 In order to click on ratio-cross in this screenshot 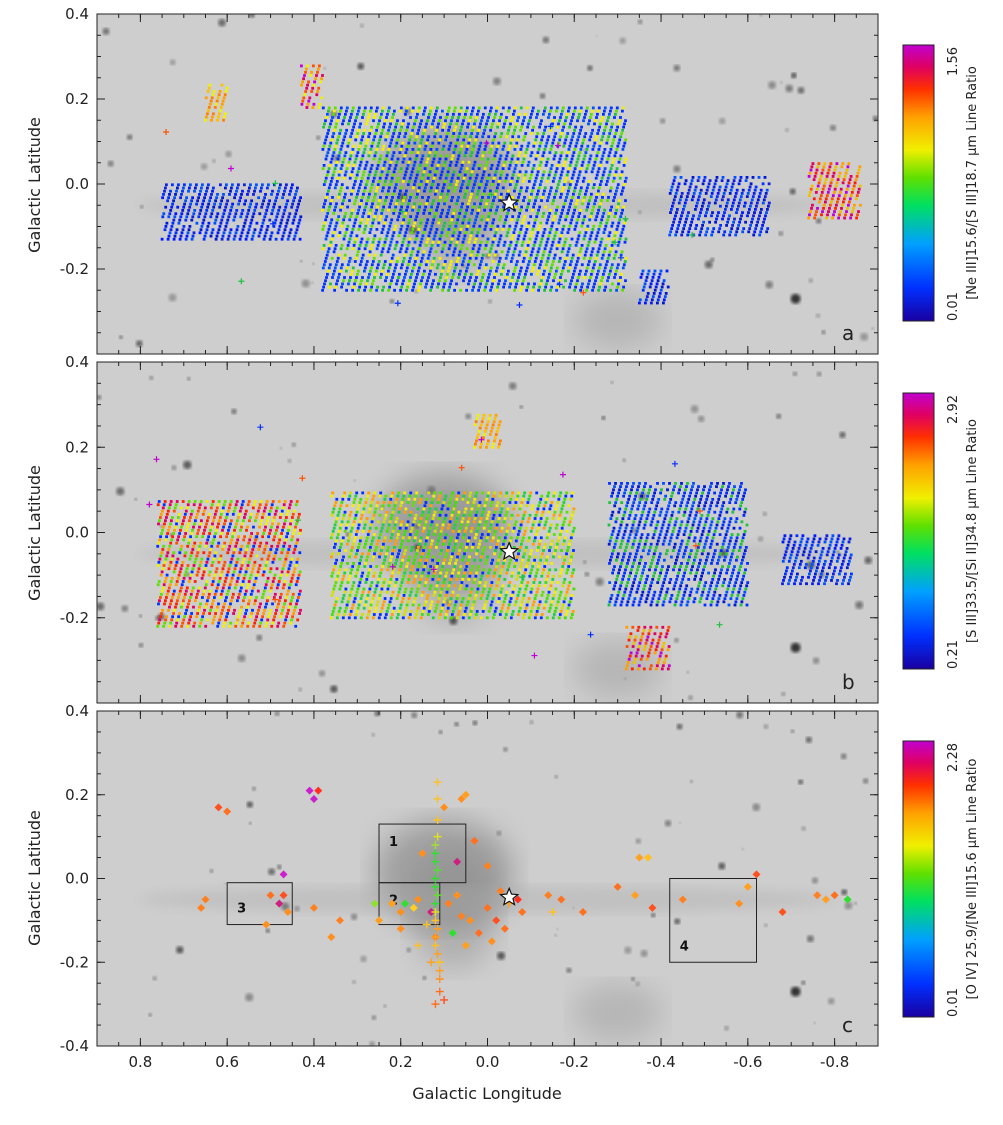, I will do `click(583, 292)`.